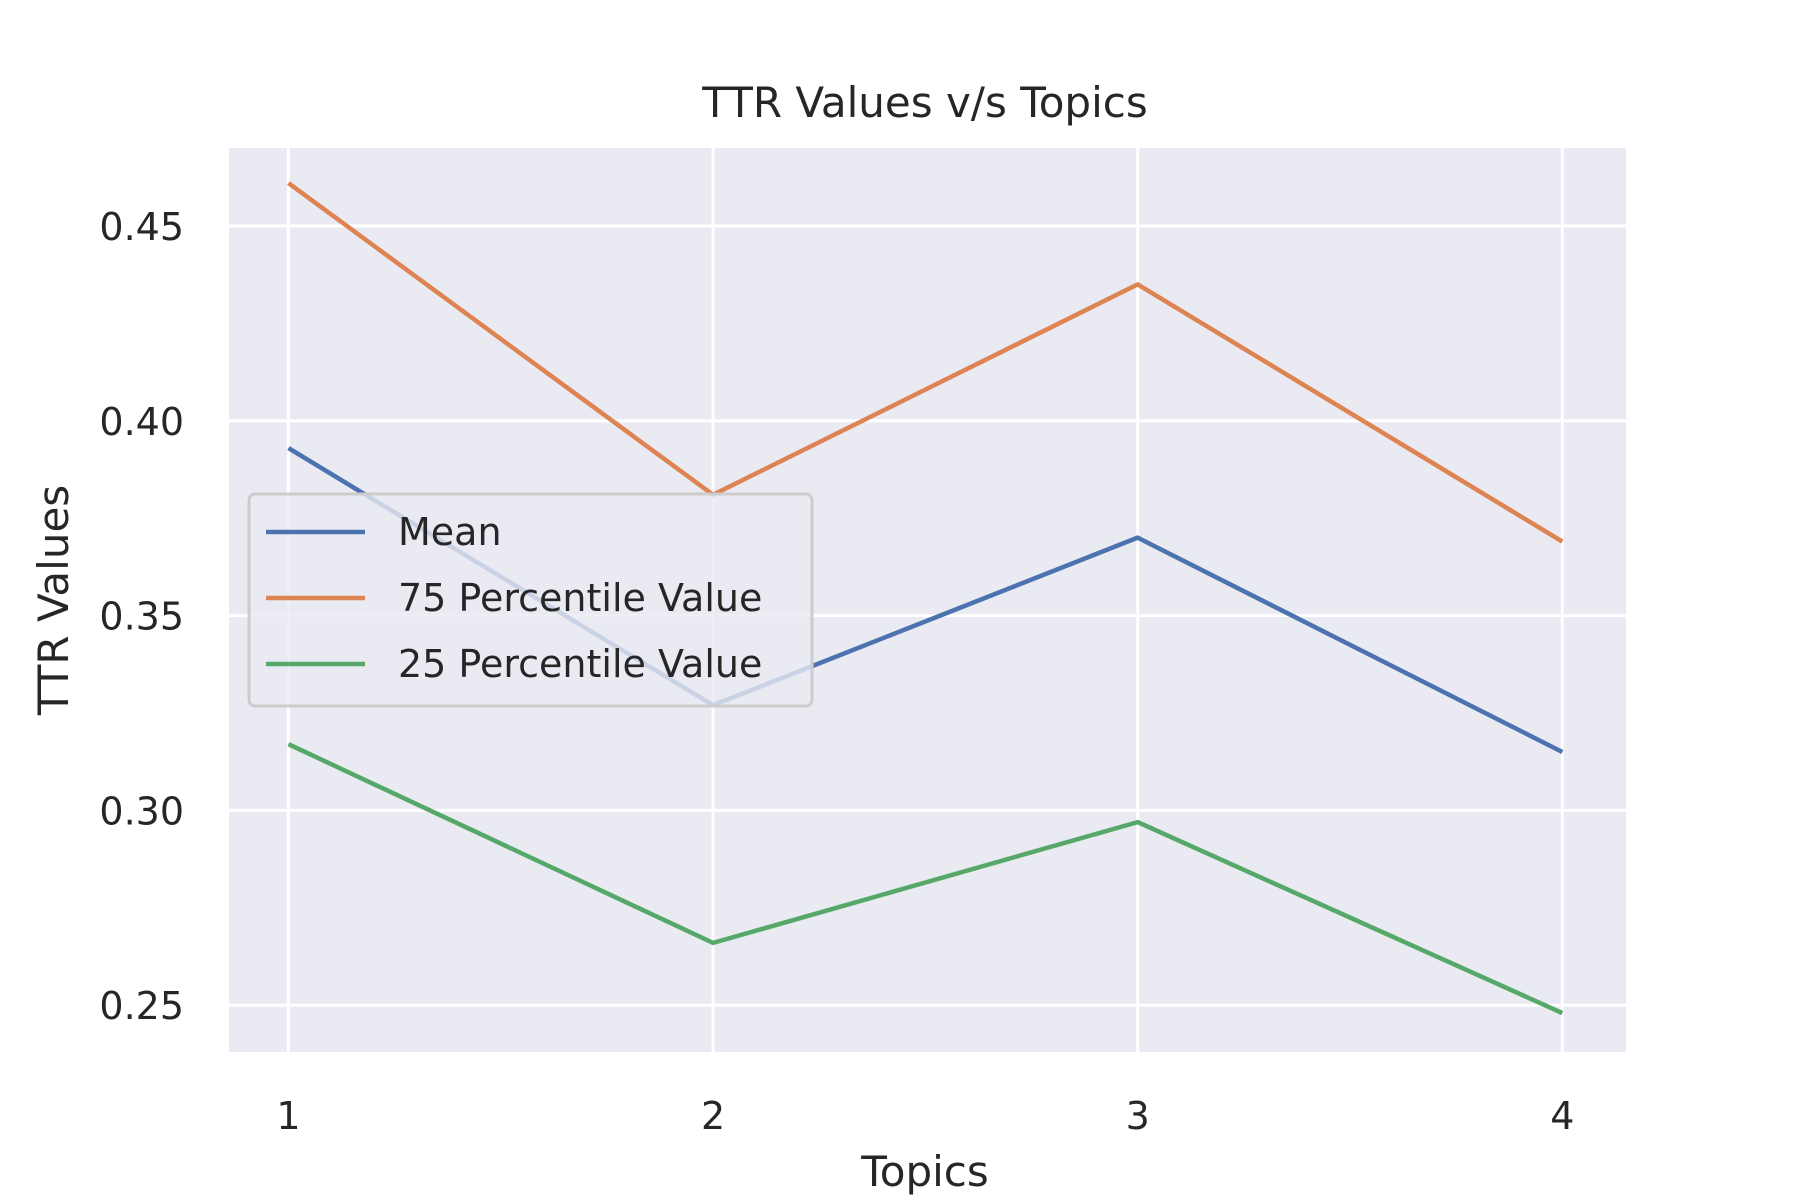  Describe the element at coordinates (1562, 1116) in the screenshot. I see `x-tick-label-3: 4` at that location.